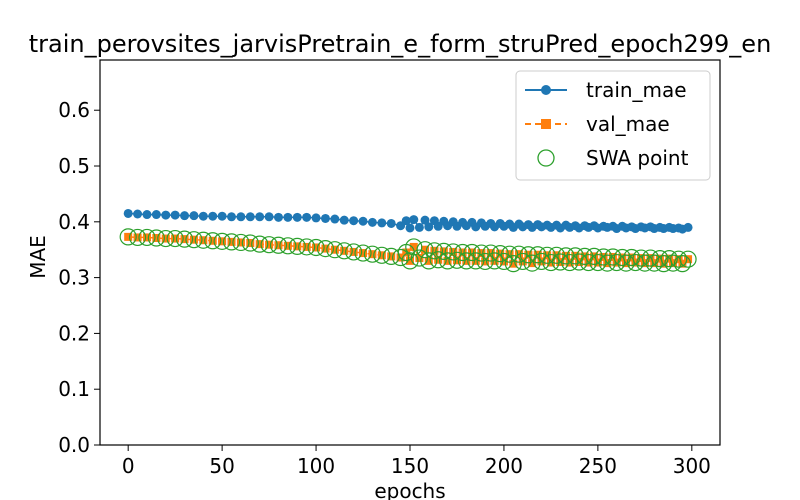 The image size is (800, 500). I want to click on x-tick-label: 100, so click(316, 466).